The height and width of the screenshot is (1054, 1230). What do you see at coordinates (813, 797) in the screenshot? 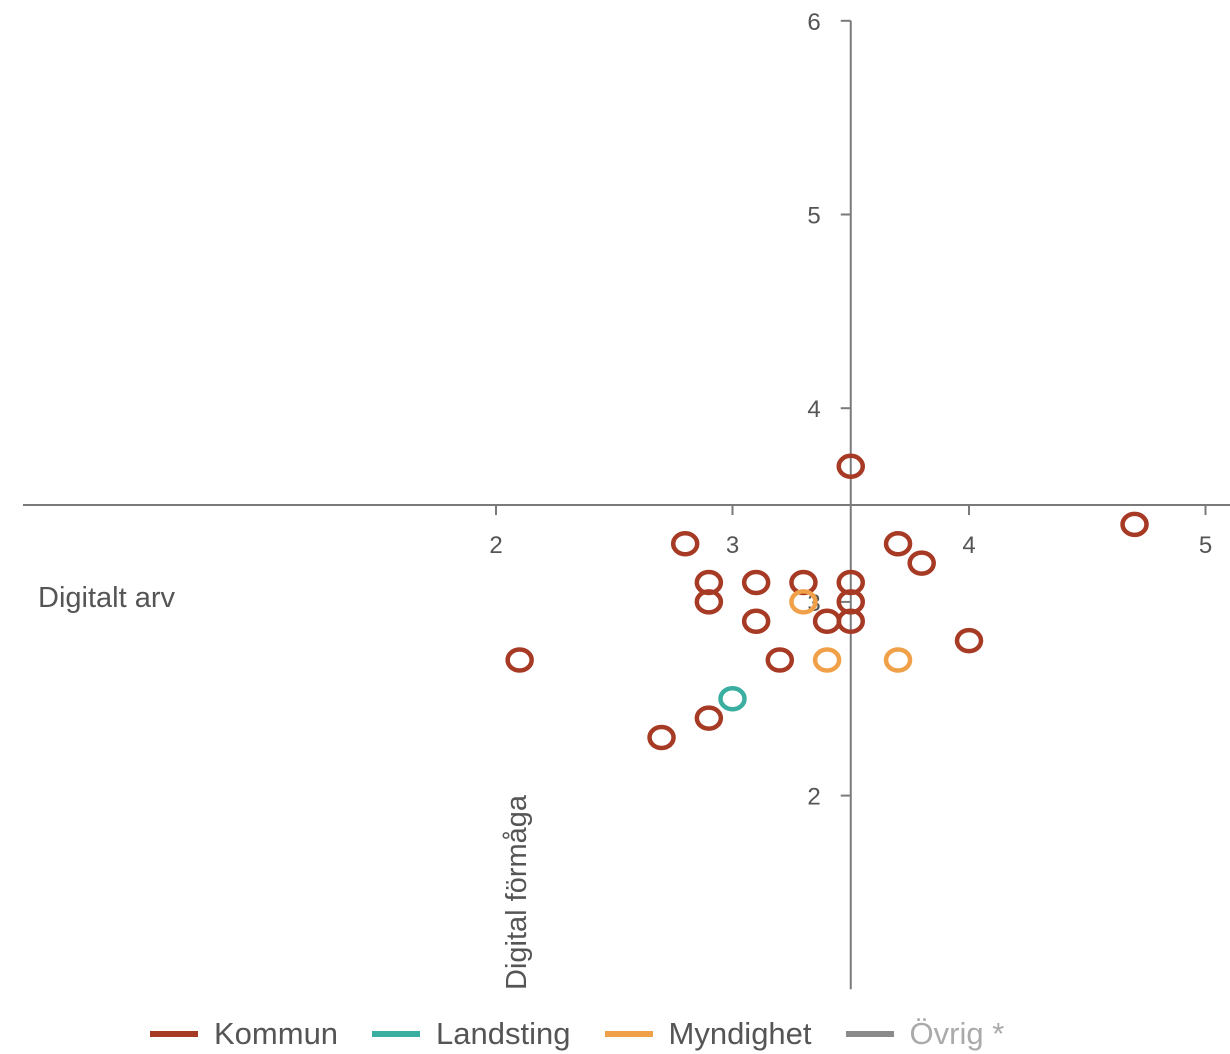
I see `y-tick-label-2: 2` at bounding box center [813, 797].